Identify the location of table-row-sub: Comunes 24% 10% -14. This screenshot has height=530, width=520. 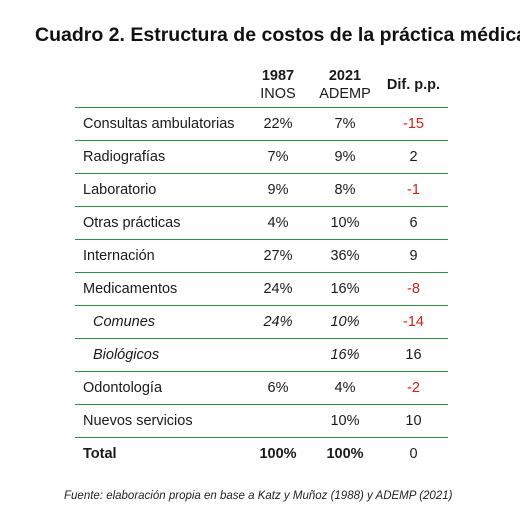
(261, 322).